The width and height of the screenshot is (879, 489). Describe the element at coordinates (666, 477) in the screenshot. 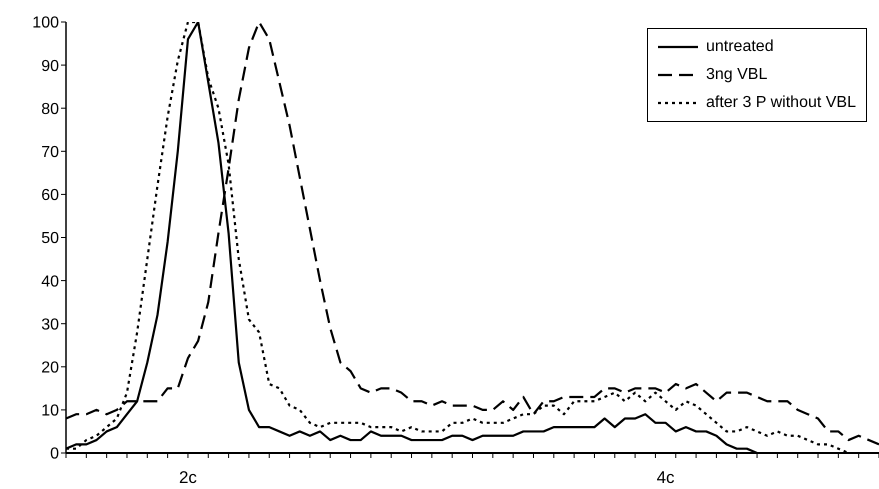

I see `x-tick-label: 4c` at that location.